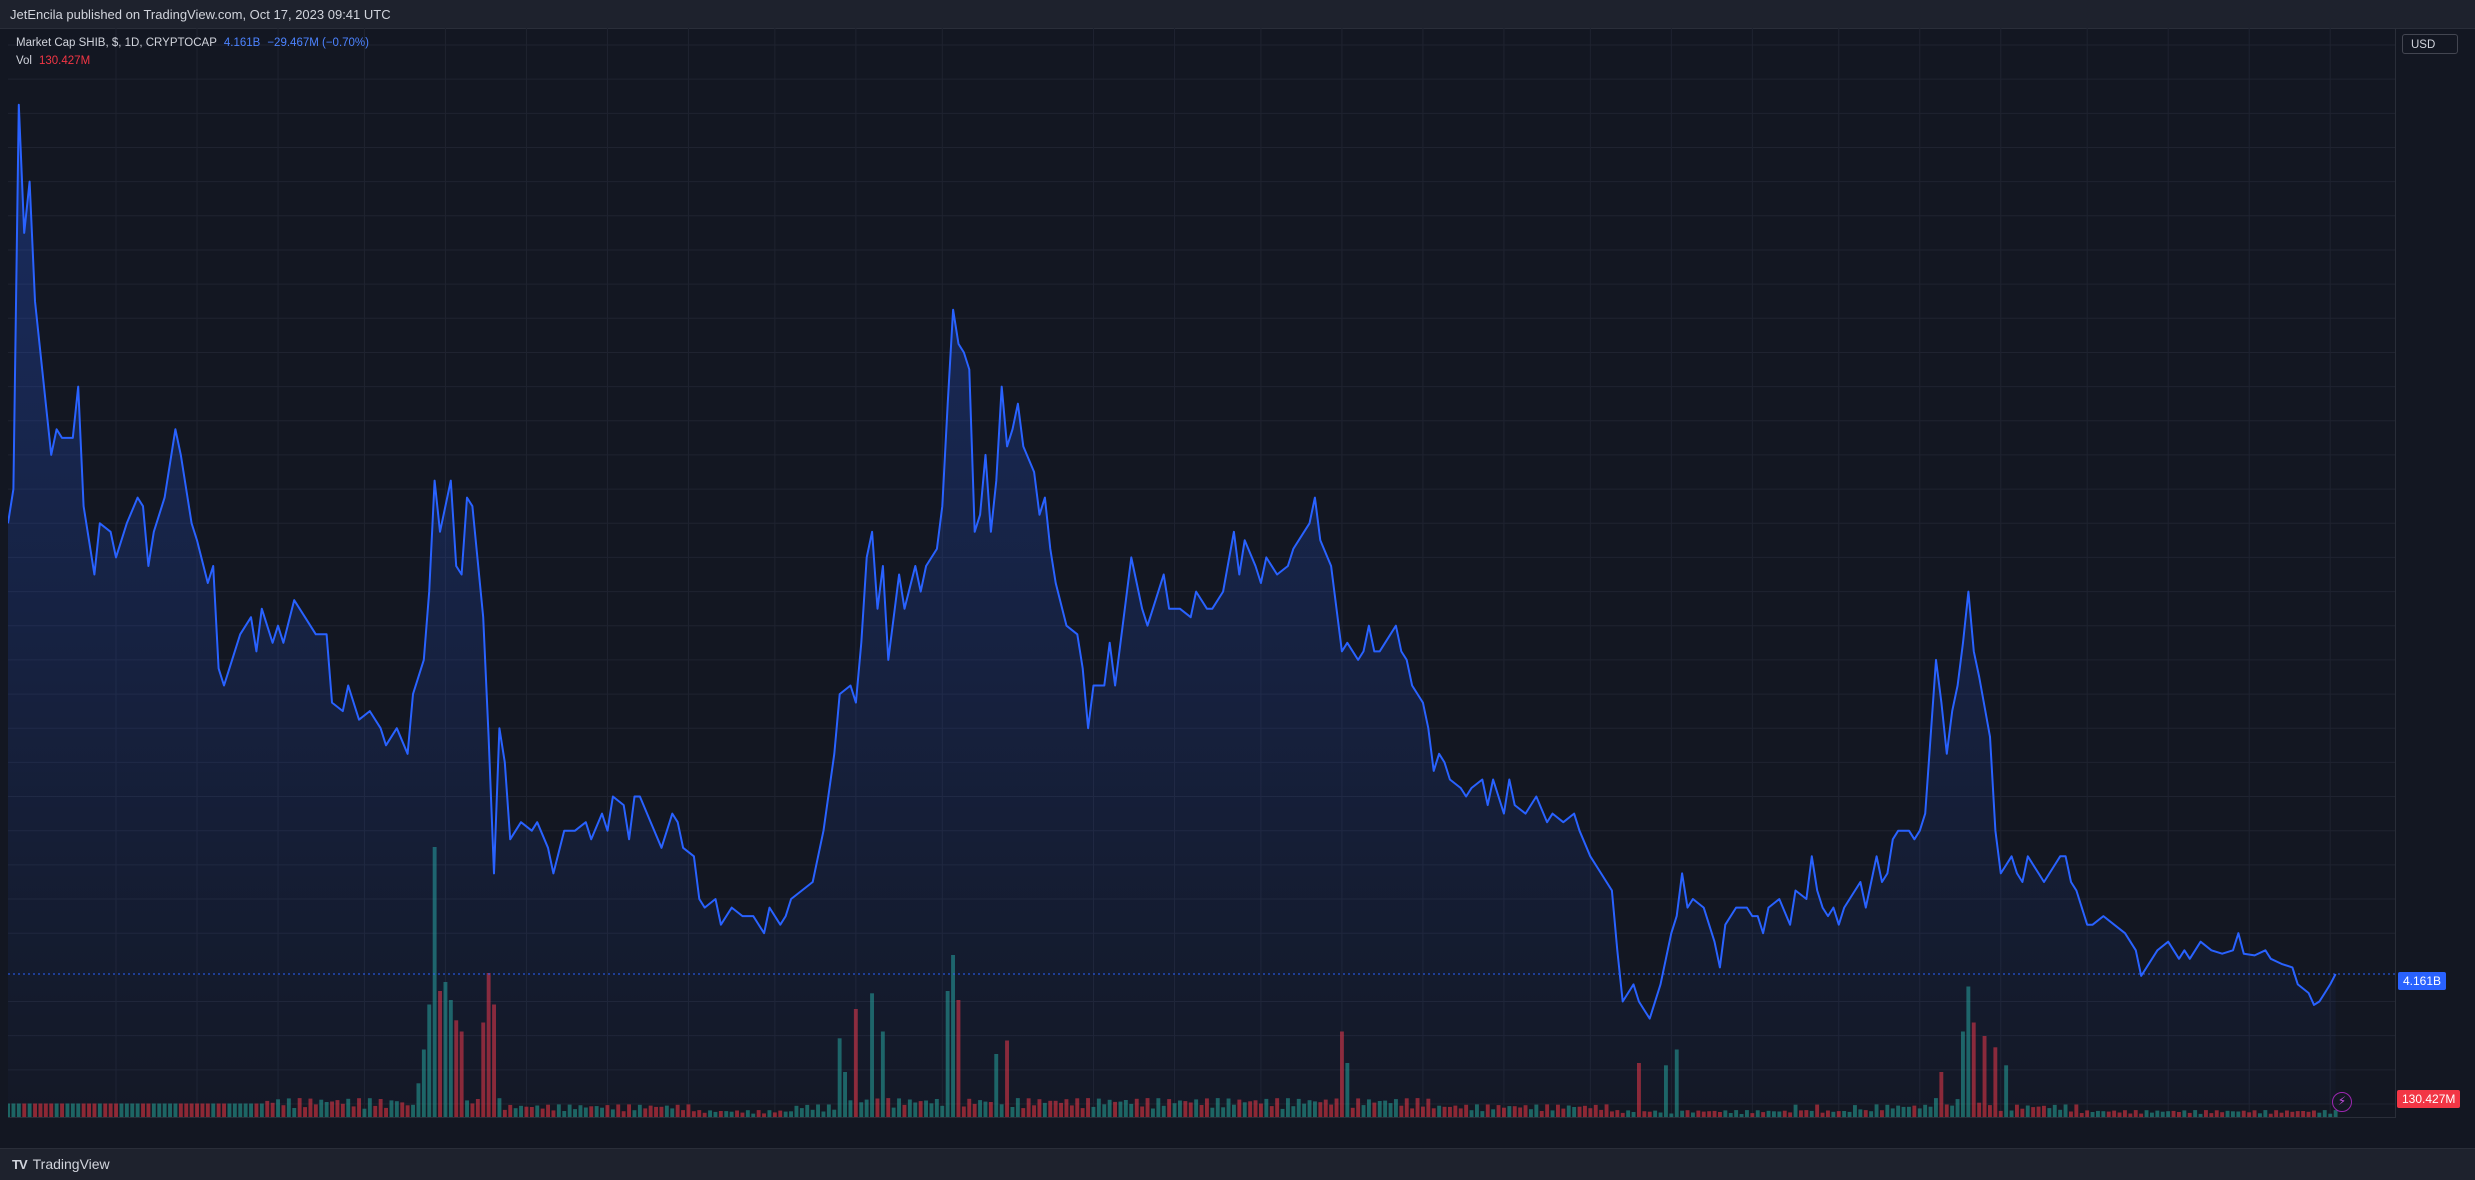 This screenshot has height=1180, width=2475. What do you see at coordinates (192, 61) in the screenshot?
I see `legend-volume-row: Vol 130.427M` at bounding box center [192, 61].